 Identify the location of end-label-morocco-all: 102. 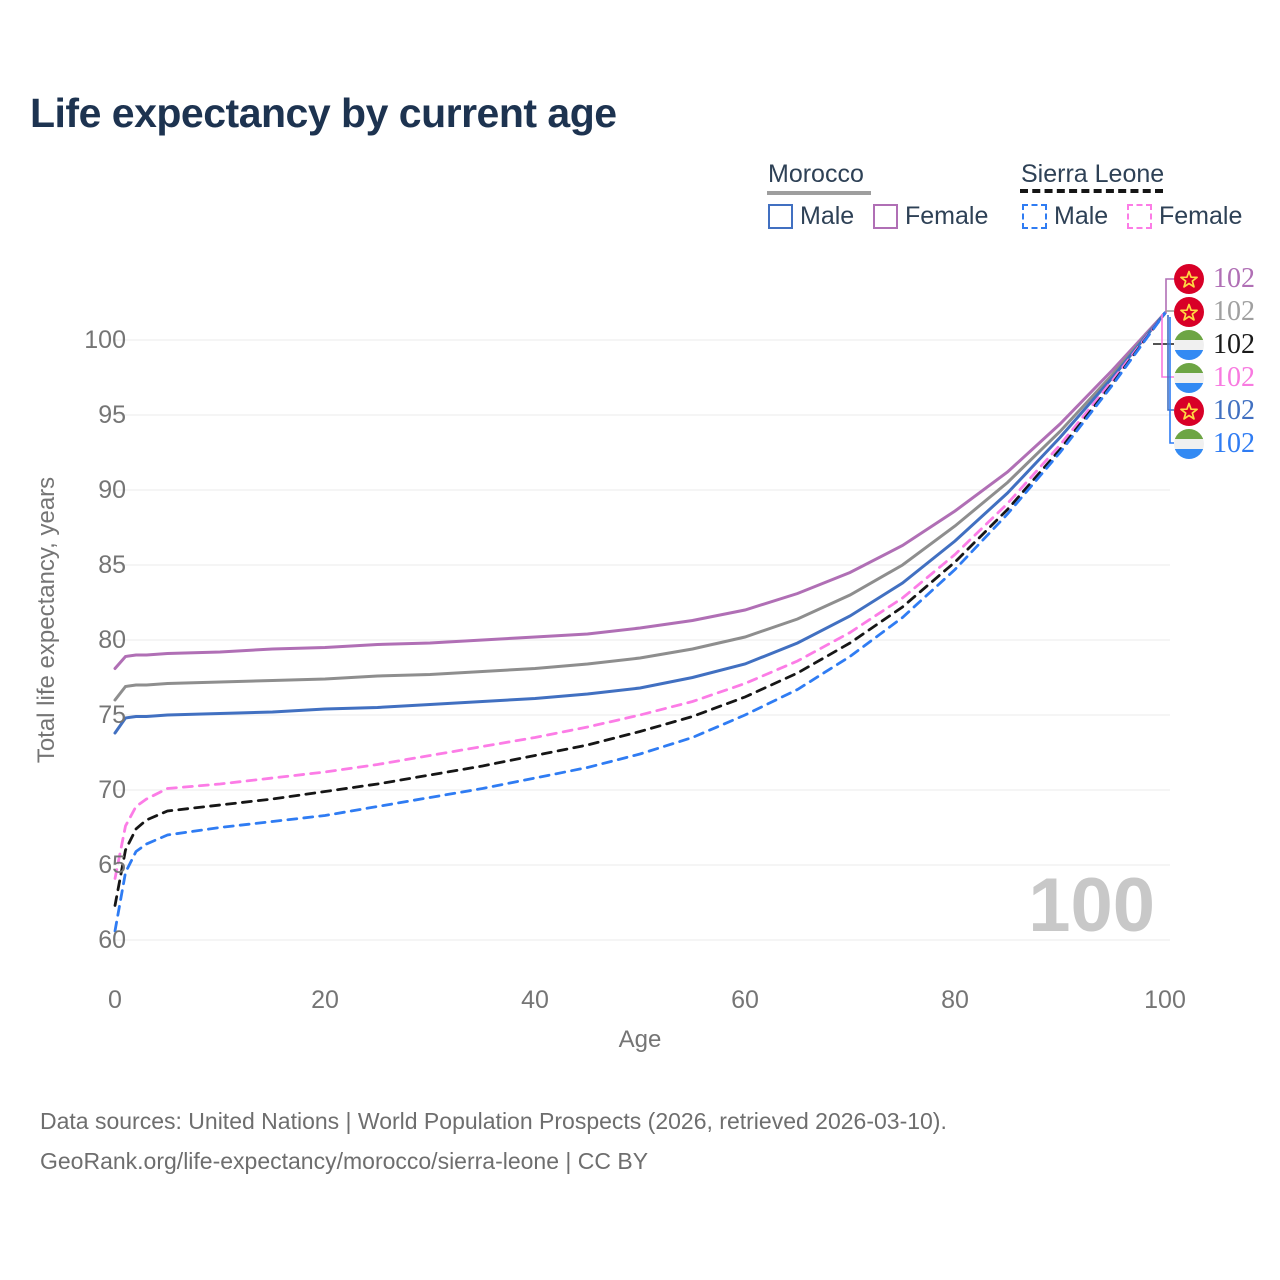
(1214, 311).